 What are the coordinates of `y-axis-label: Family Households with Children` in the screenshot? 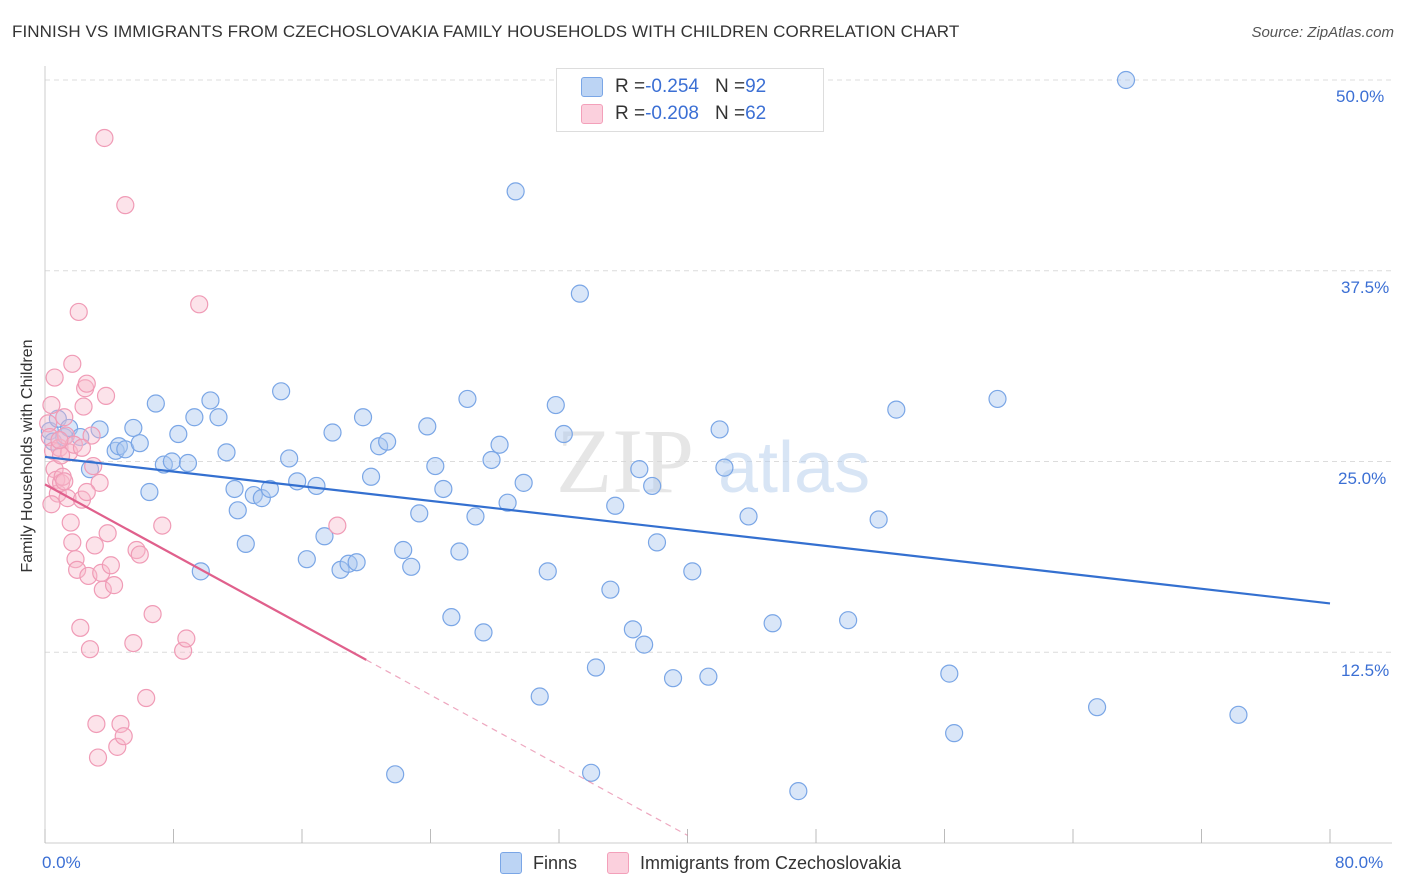 It's located at (27, 456).